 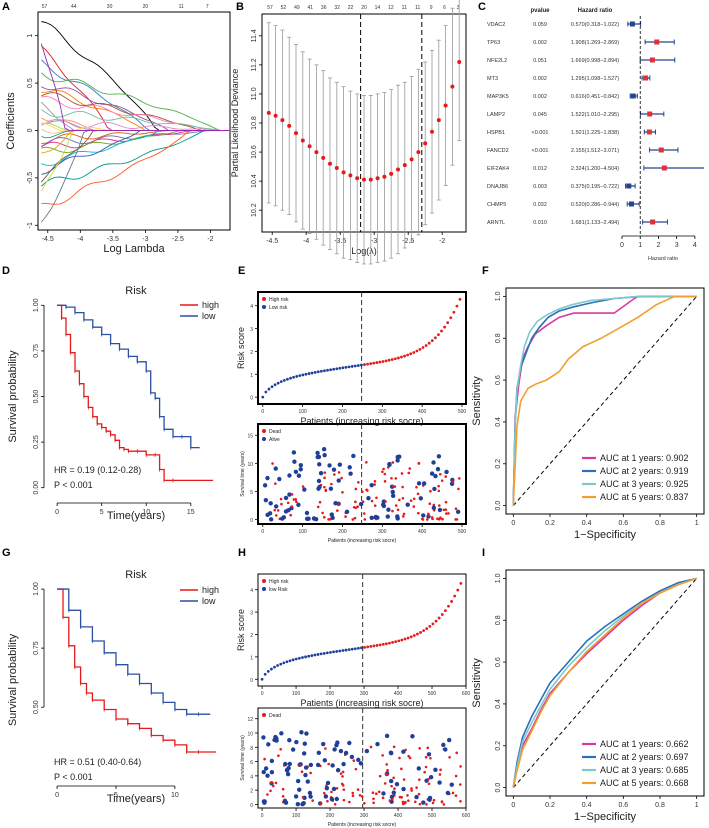 What do you see at coordinates (364, 8) in the screenshot?
I see `top-df-label: 20` at bounding box center [364, 8].